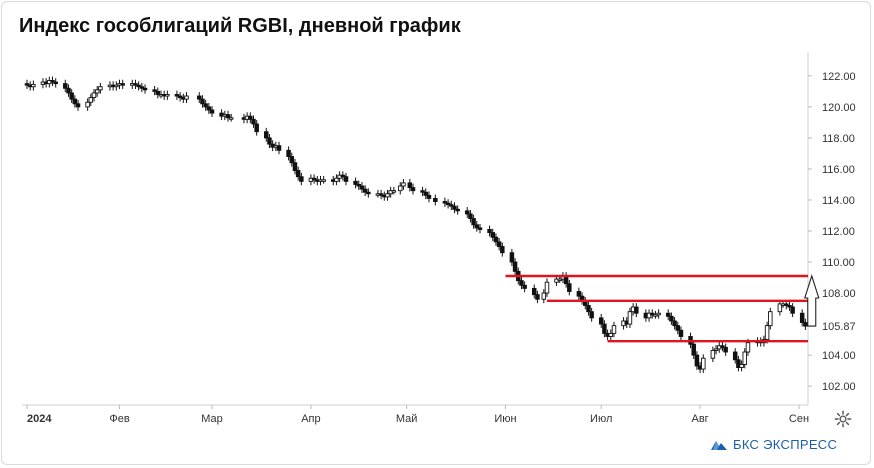  What do you see at coordinates (407, 419) in the screenshot?
I see `x-tick-label: Май` at bounding box center [407, 419].